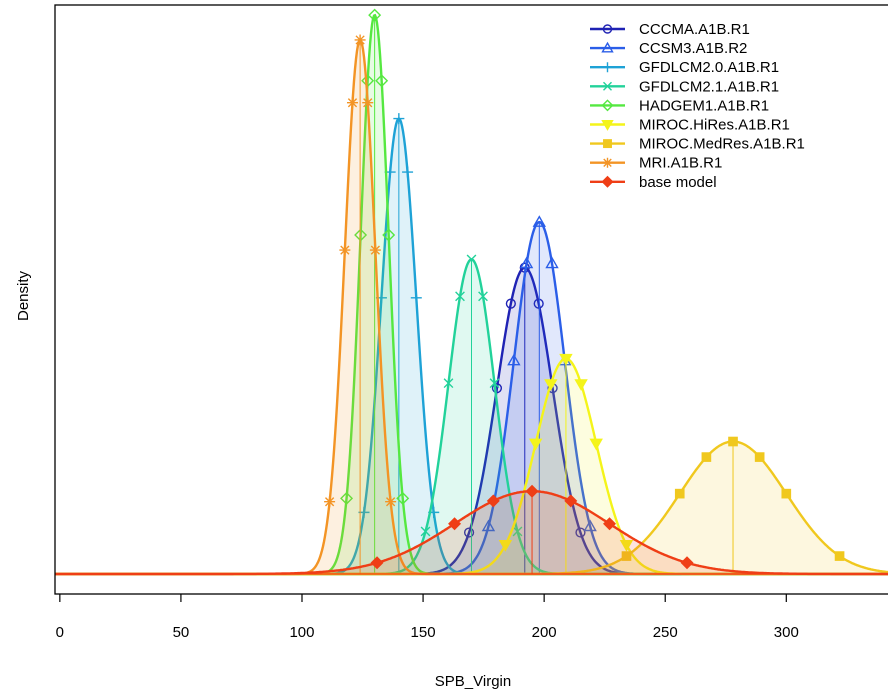  I want to click on legend-label: MIROC.MedRes.A1B.R1, so click(722, 144).